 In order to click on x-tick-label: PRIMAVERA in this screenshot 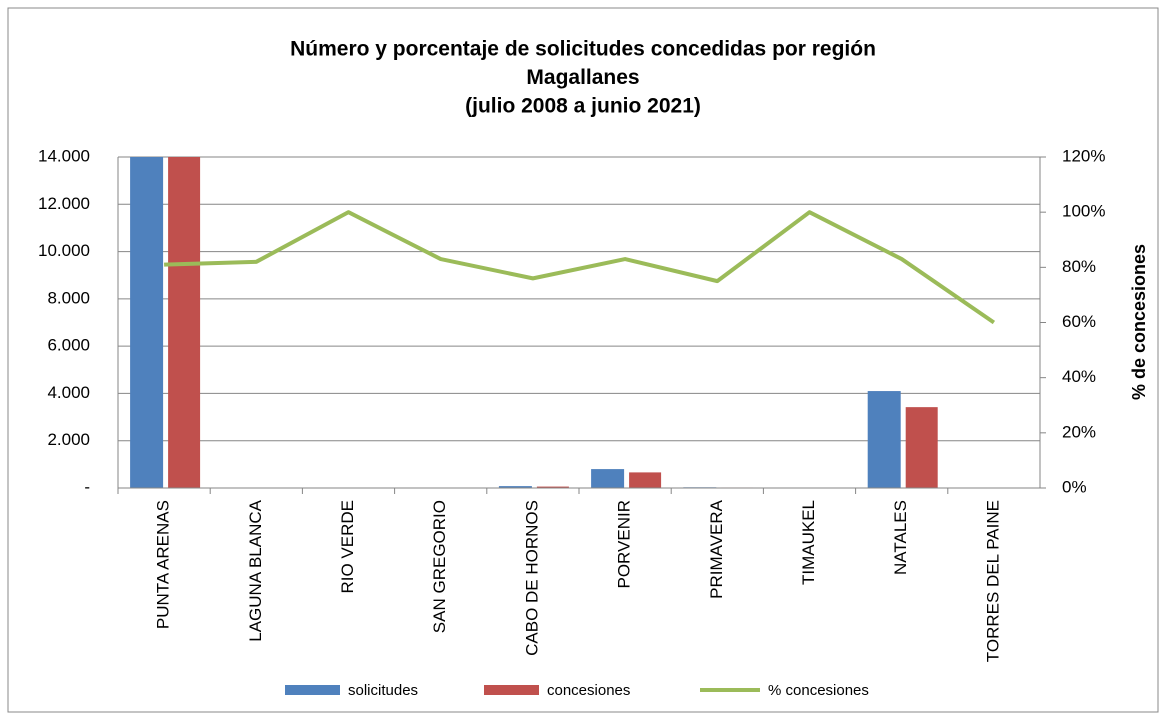, I will do `click(716, 549)`.